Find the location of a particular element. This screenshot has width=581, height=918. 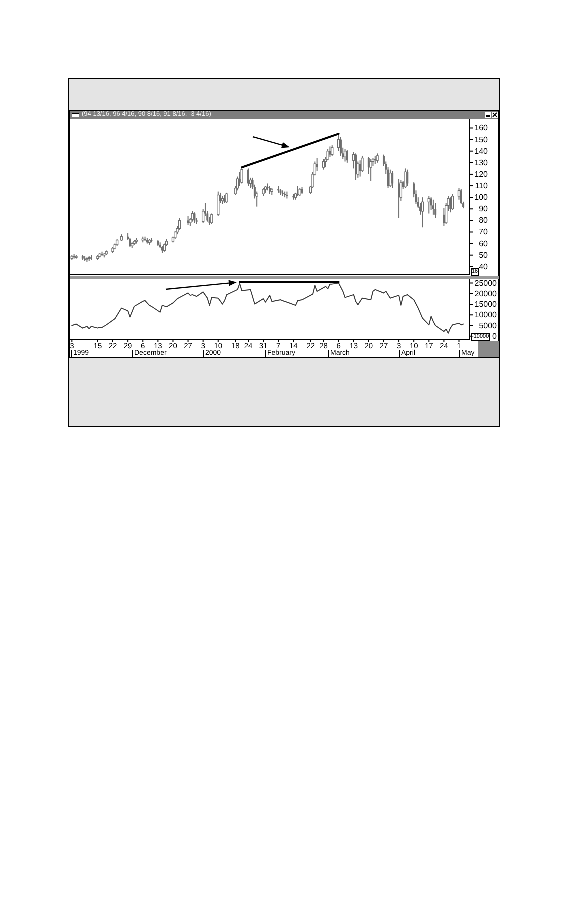

y-tick-label: 60 is located at coordinates (484, 243).